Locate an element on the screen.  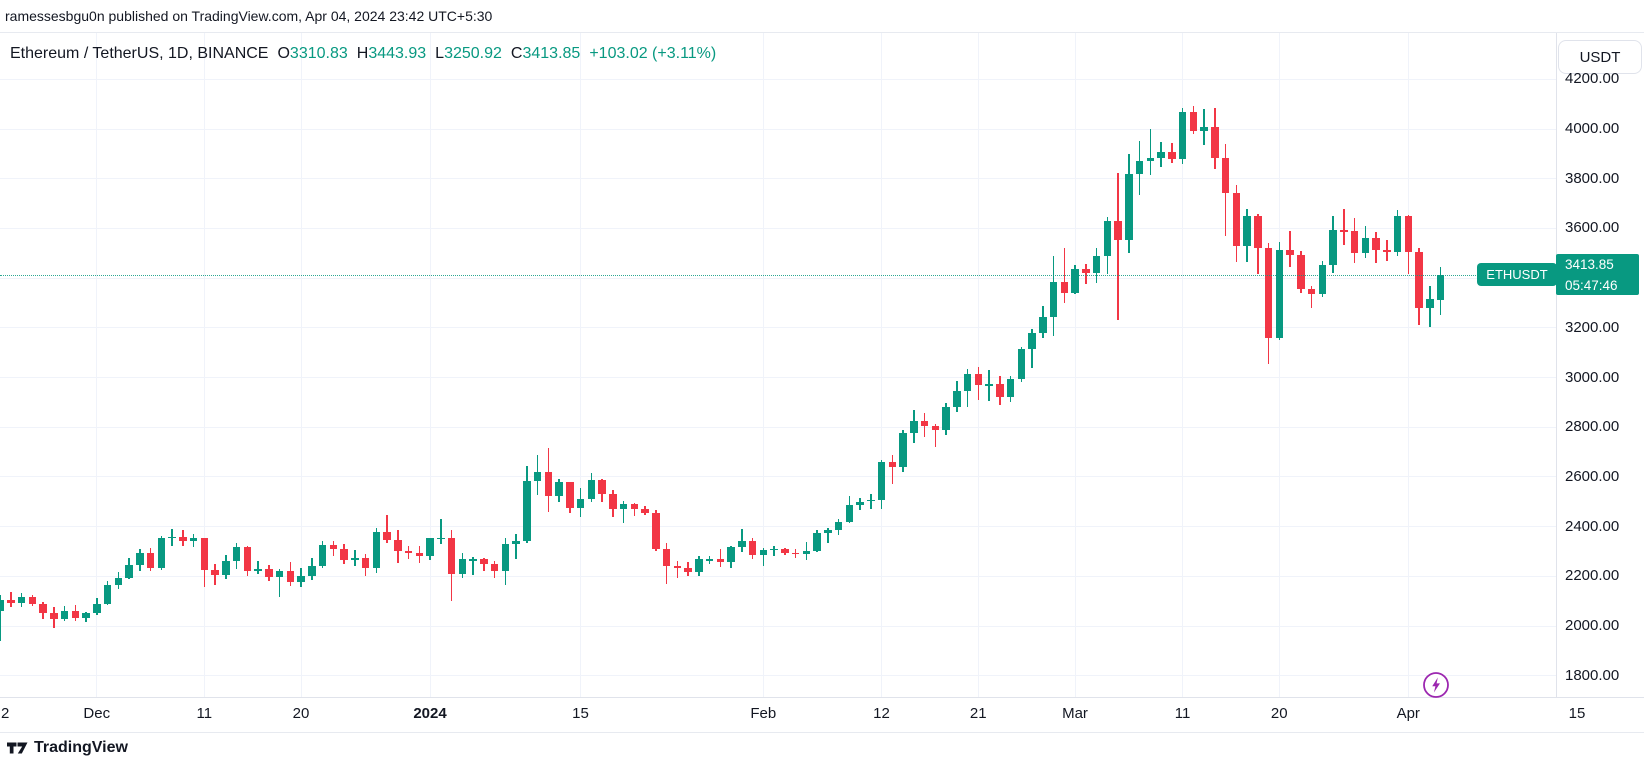
tradingview-brand-text: TradingView is located at coordinates (81, 747).